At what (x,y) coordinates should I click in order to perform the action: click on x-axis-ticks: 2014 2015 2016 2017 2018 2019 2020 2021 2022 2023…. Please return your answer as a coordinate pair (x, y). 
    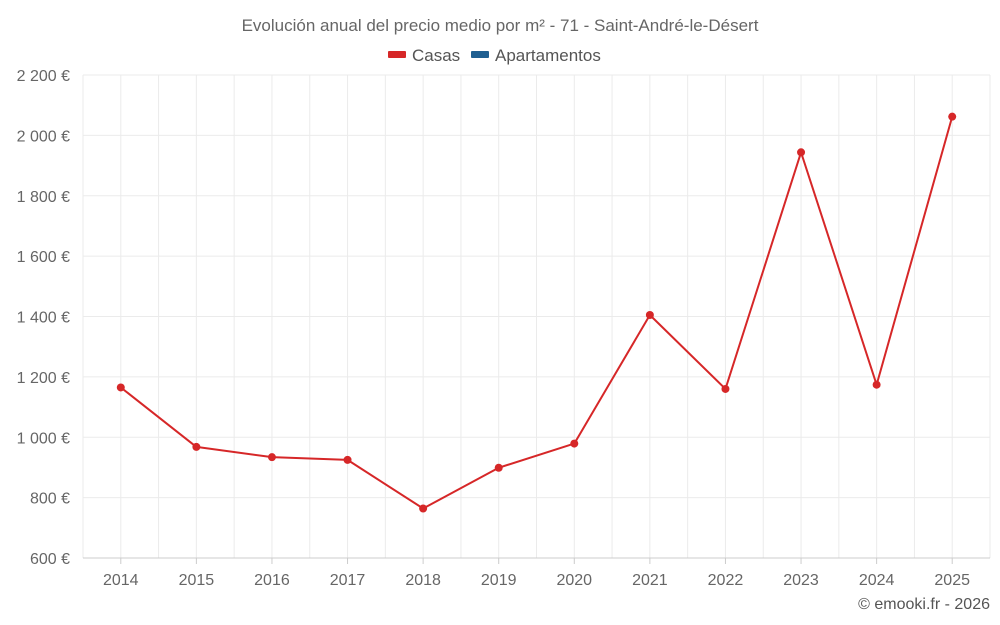
    Looking at the image, I should click on (536, 573).